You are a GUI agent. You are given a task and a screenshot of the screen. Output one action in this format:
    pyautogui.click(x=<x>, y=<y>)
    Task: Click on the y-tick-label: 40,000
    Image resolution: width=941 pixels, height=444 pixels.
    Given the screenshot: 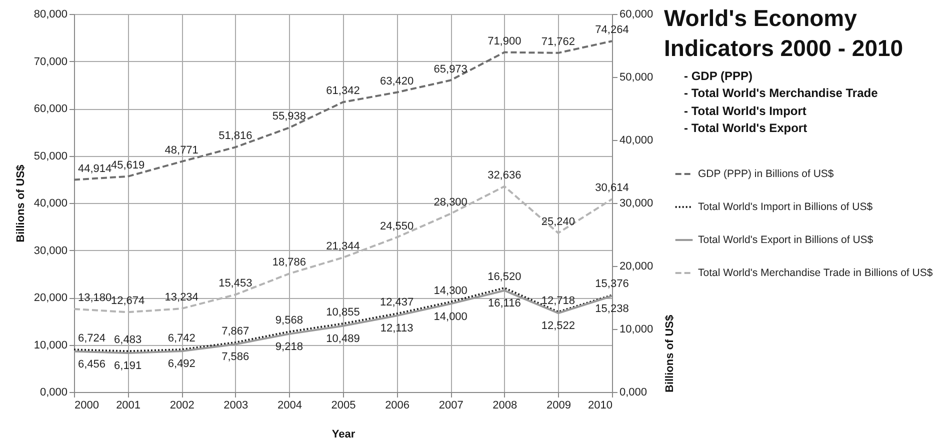 What is the action you would take?
    pyautogui.click(x=51, y=204)
    